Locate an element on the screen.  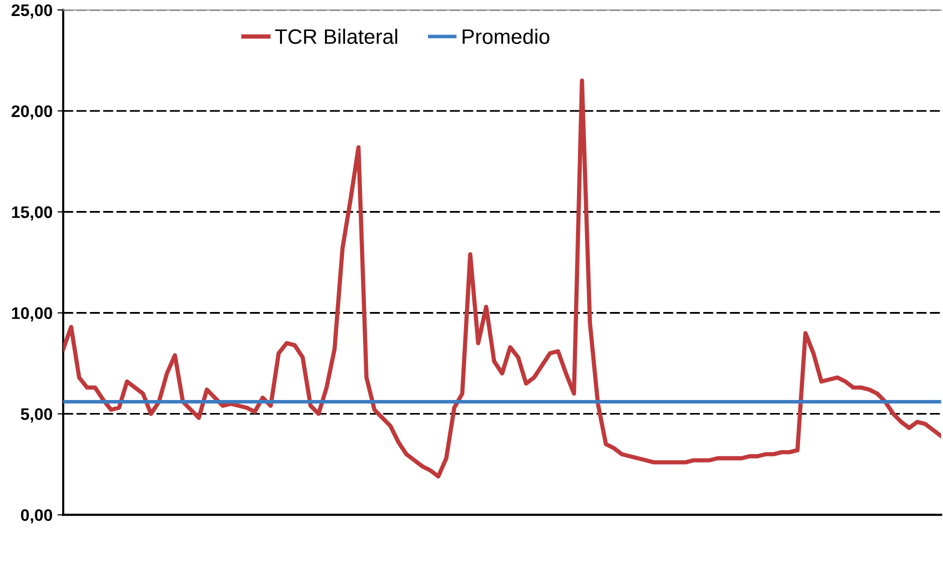
legend-label: Promedio is located at coordinates (506, 36).